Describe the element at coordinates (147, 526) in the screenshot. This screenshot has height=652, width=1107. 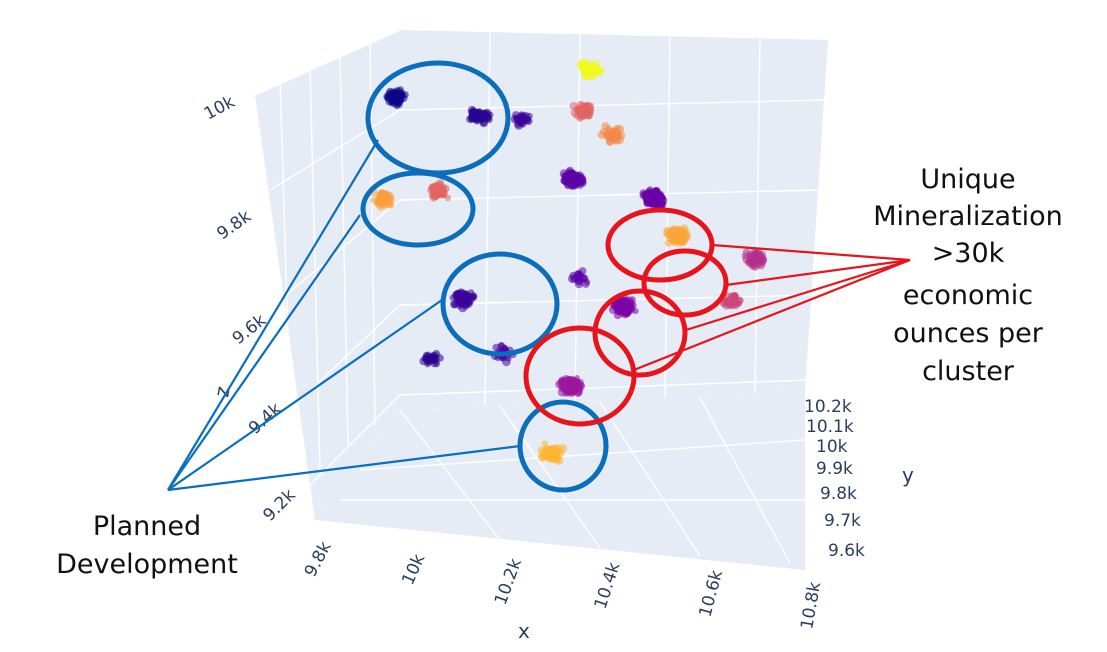
I see `planned-development-line1: Planned` at that location.